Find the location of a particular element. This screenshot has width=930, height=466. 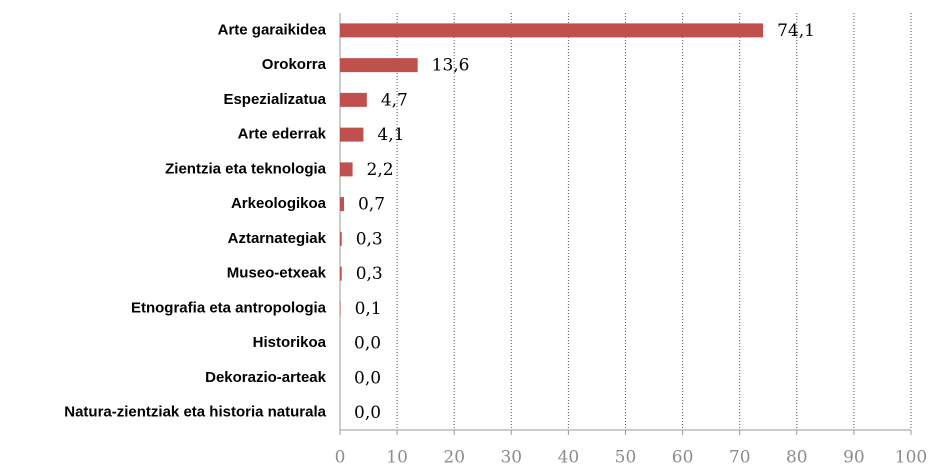

value-label: 74,1 is located at coordinates (796, 31).